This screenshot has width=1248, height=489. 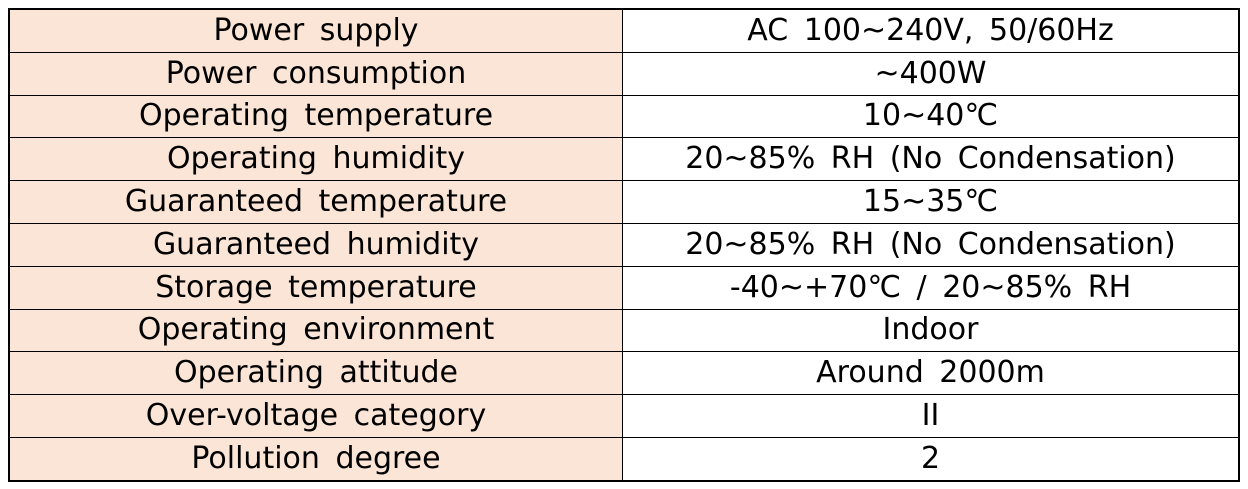 I want to click on table-row: Power supply AC 100~240V, 50/60Hz, so click(x=624, y=30).